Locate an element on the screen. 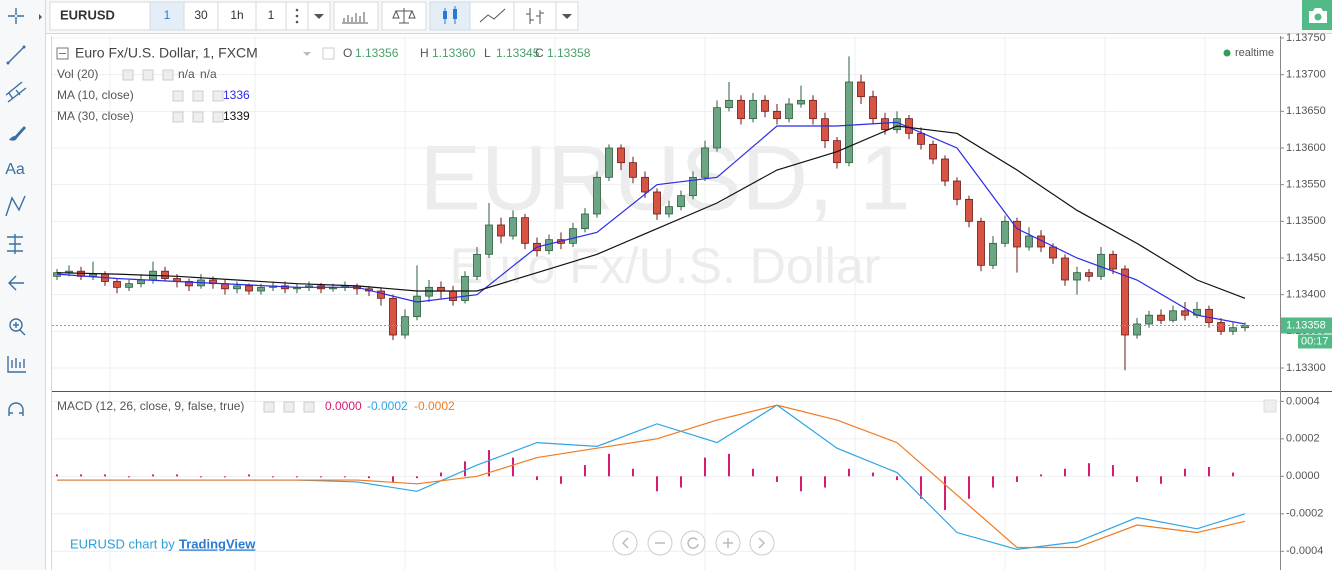  ohlc-value: 1.13345 is located at coordinates (518, 53).